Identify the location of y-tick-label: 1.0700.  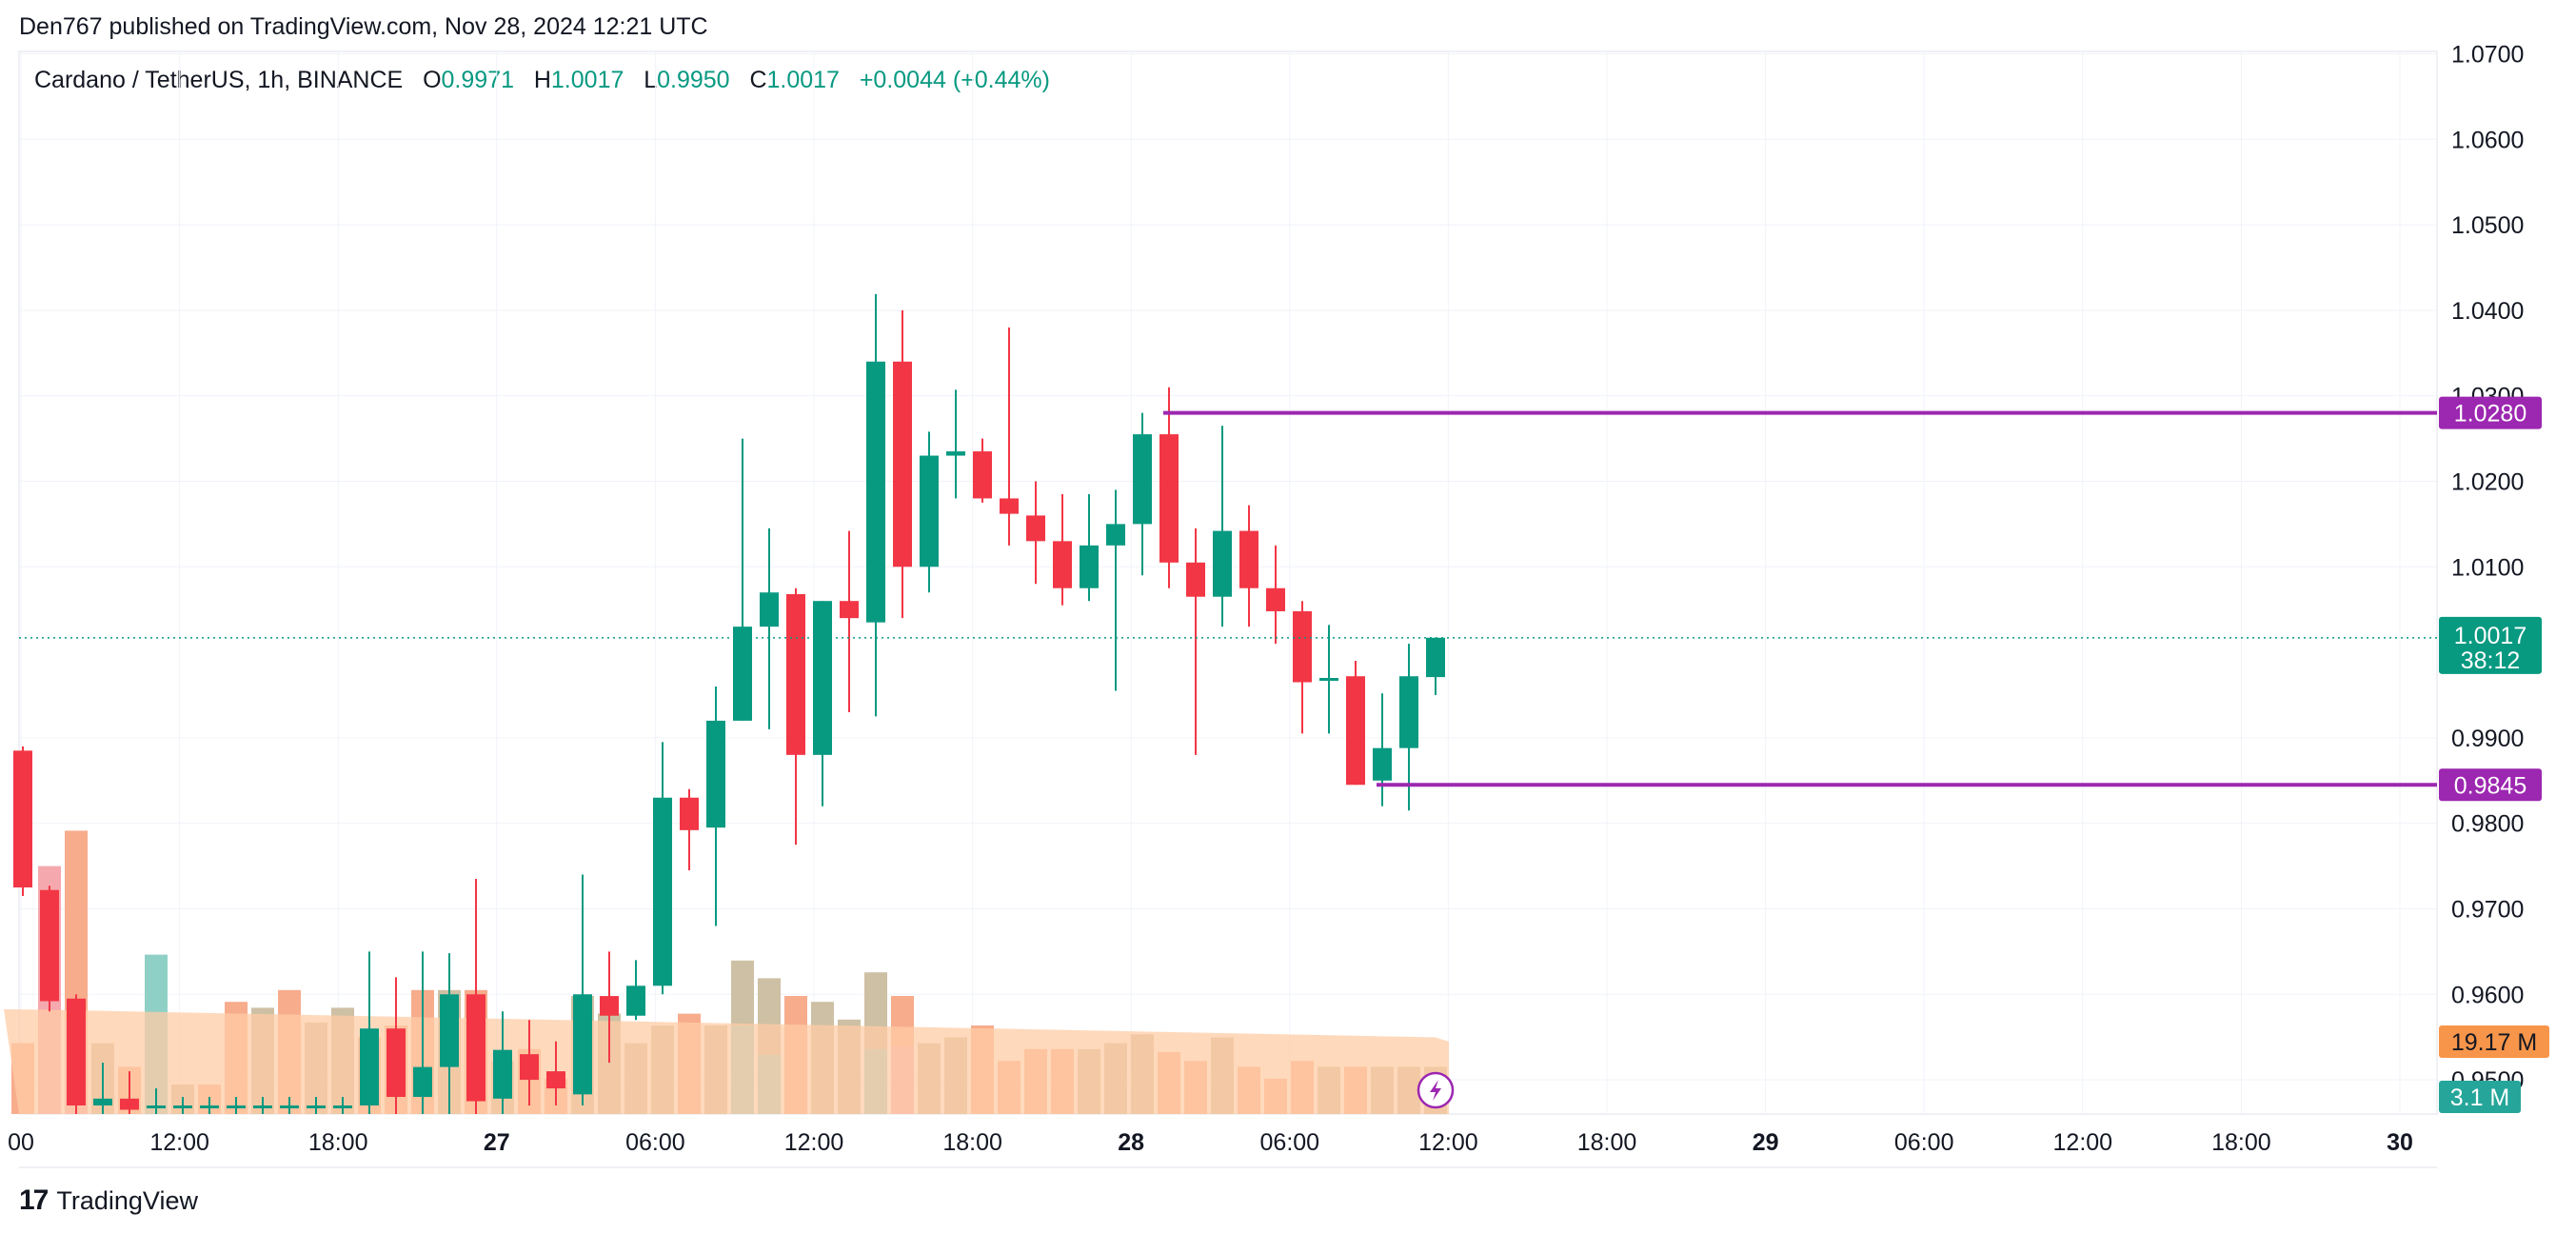
(2487, 54).